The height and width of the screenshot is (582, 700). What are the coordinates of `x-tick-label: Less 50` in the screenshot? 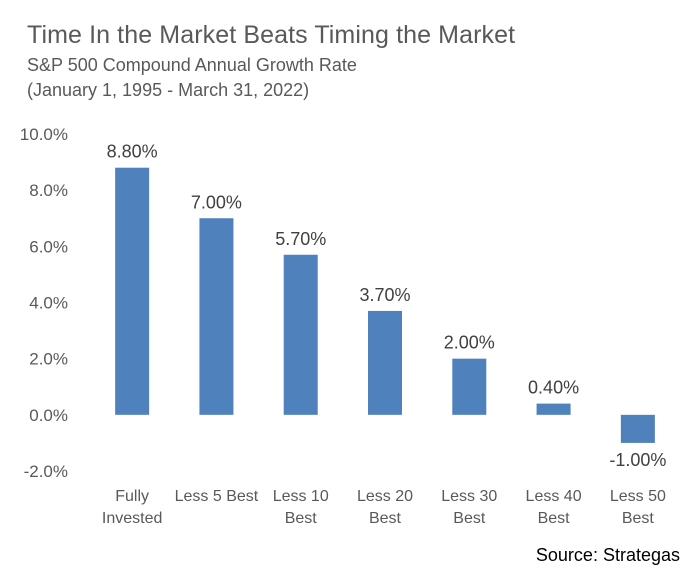 It's located at (638, 496).